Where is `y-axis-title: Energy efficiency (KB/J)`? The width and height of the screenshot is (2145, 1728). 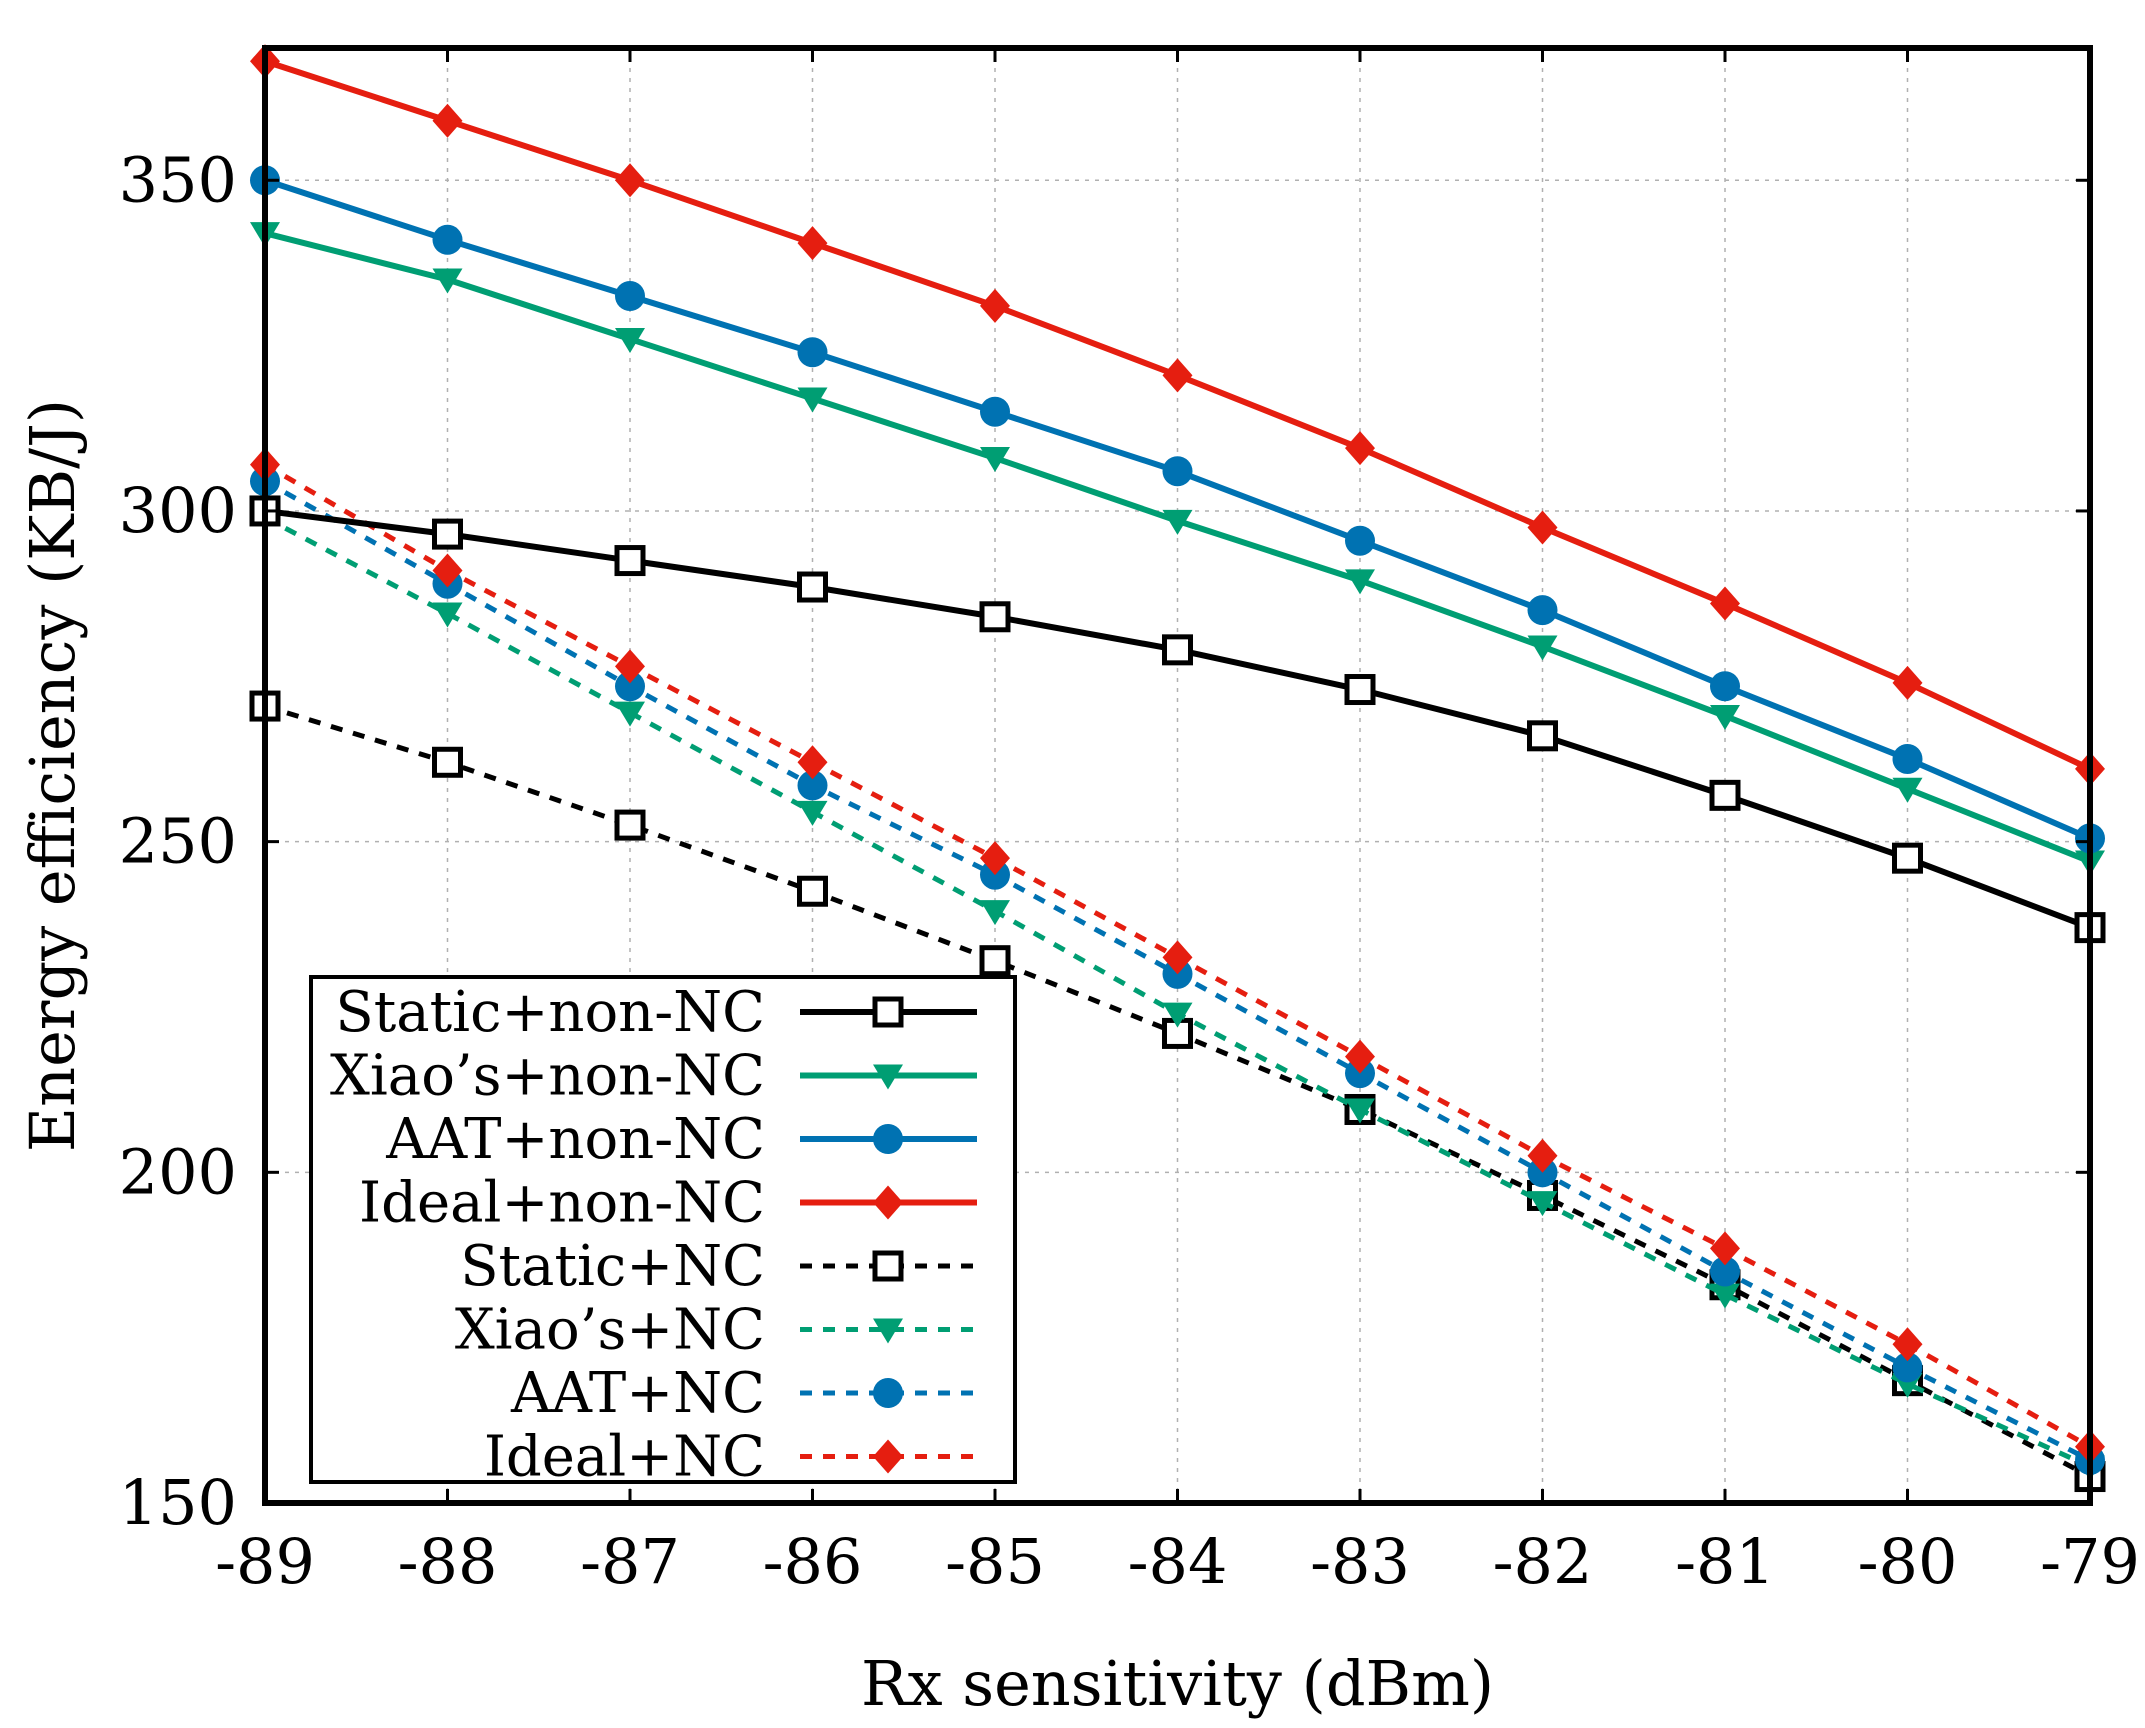
y-axis-title: Energy efficiency (KB/J) is located at coordinates (52, 775).